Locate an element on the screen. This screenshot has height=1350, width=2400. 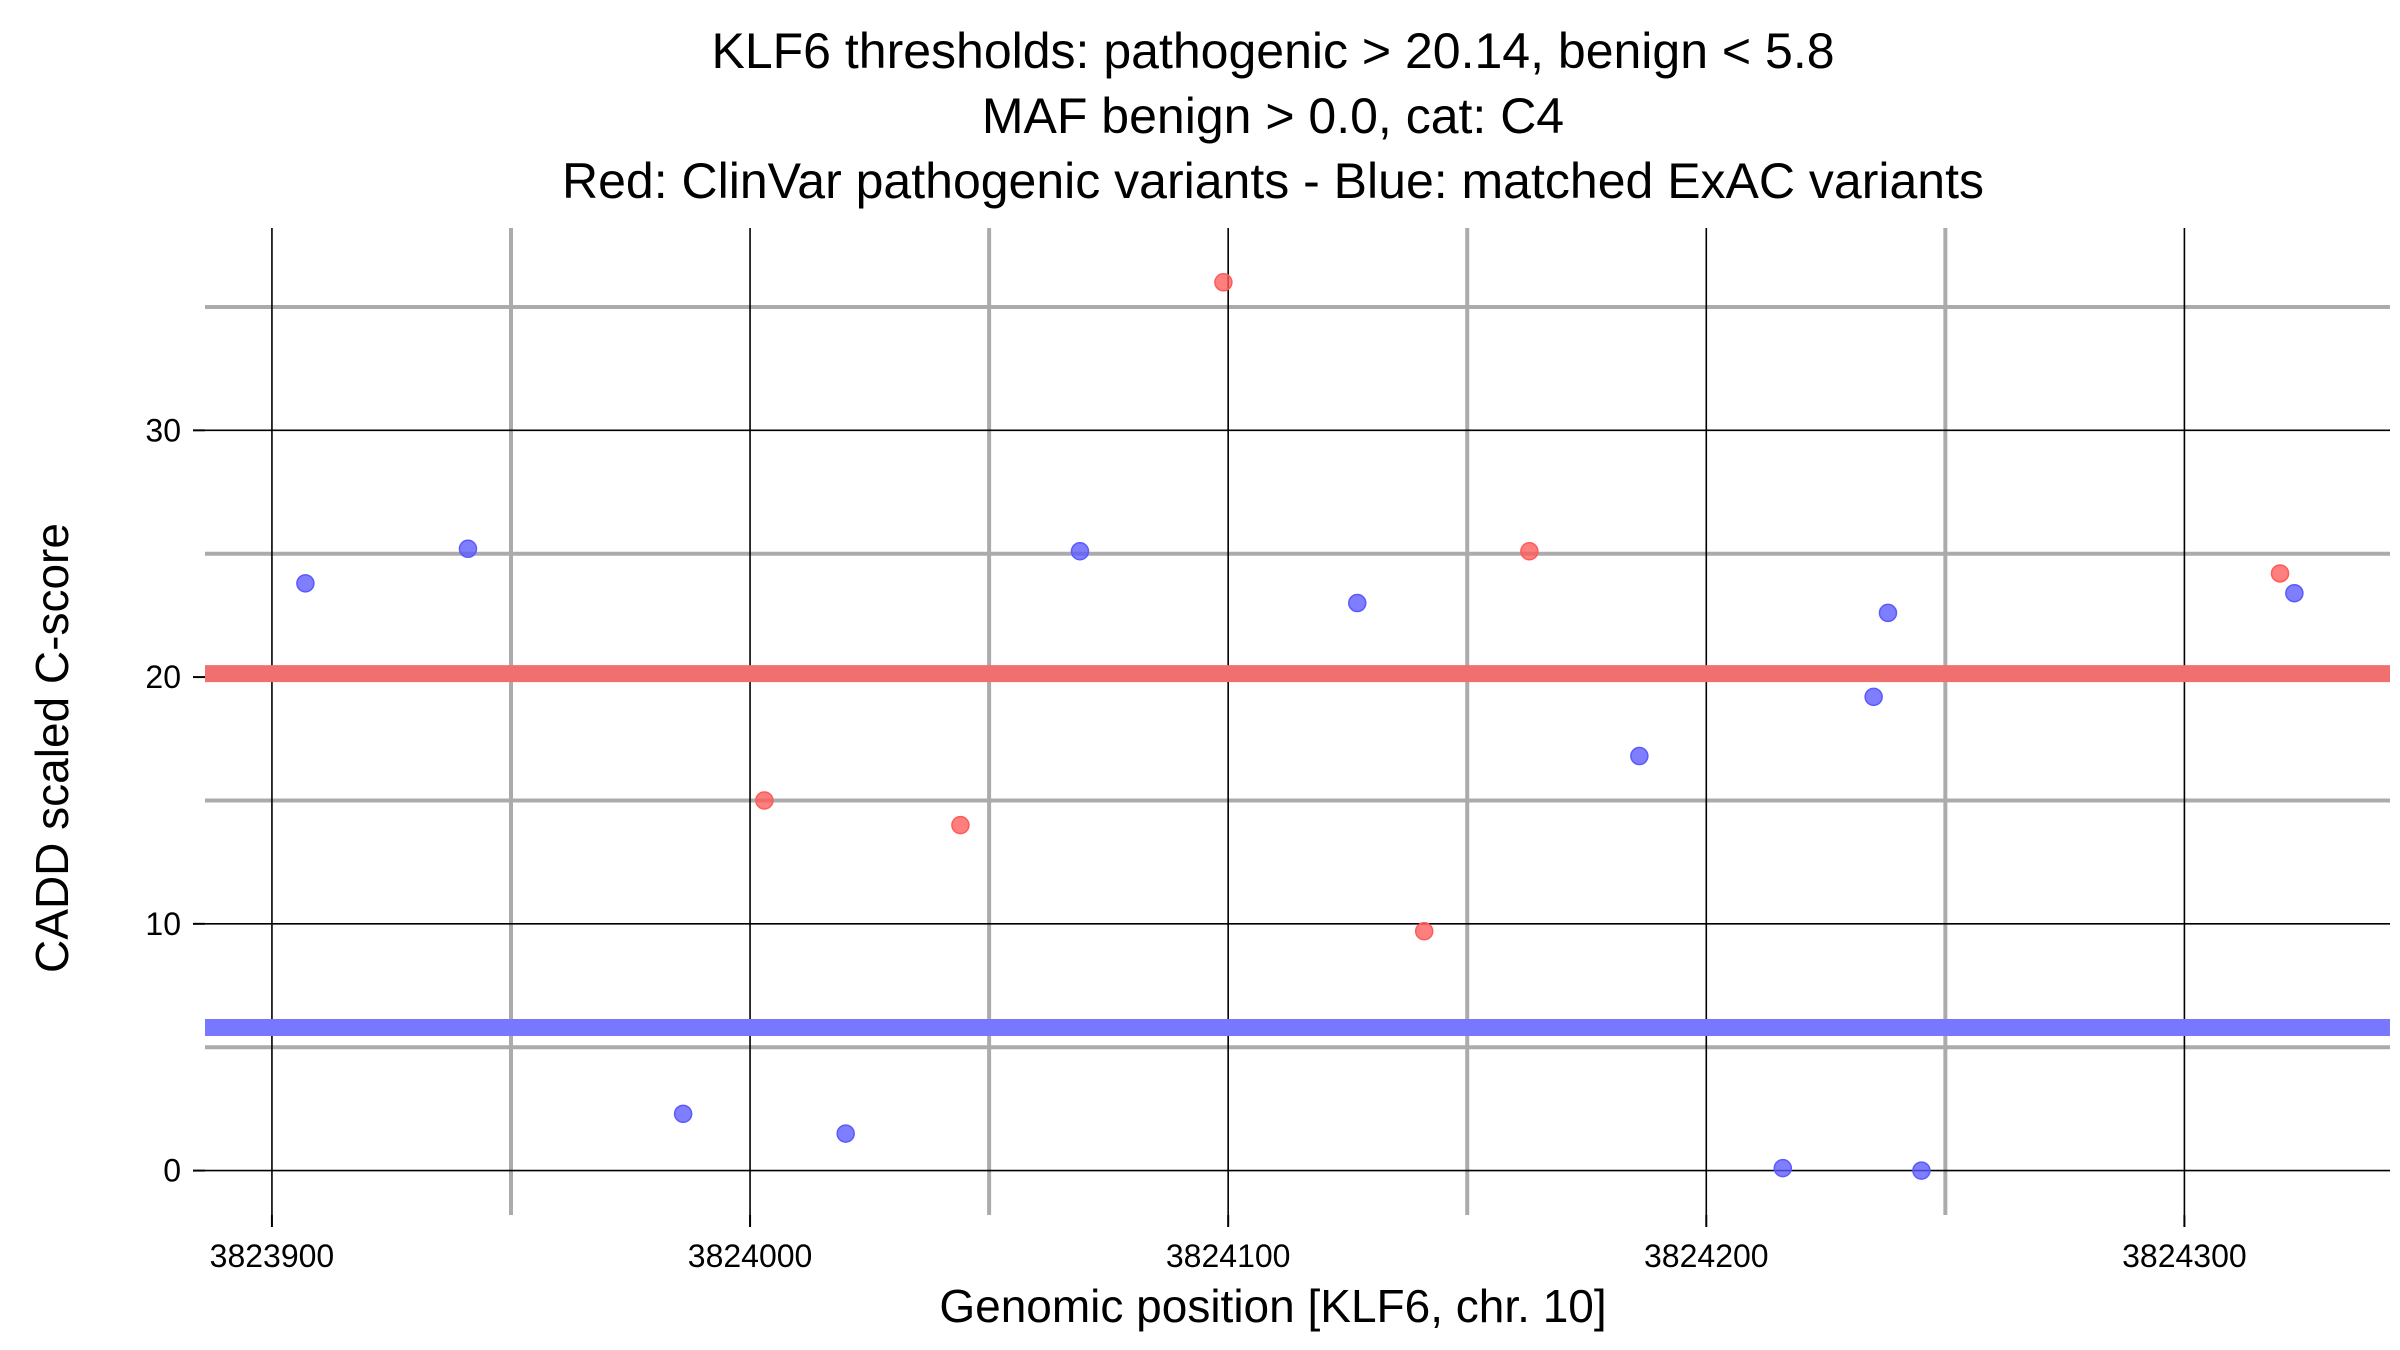
x-tick-label: 3824300 is located at coordinates (2184, 1256).